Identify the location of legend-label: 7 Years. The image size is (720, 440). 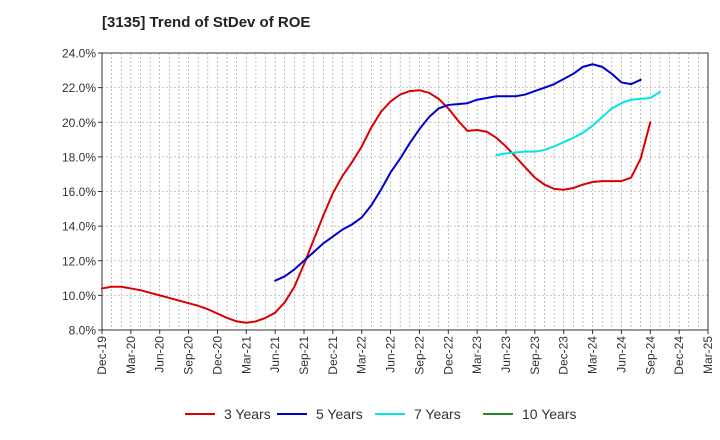
(437, 414).